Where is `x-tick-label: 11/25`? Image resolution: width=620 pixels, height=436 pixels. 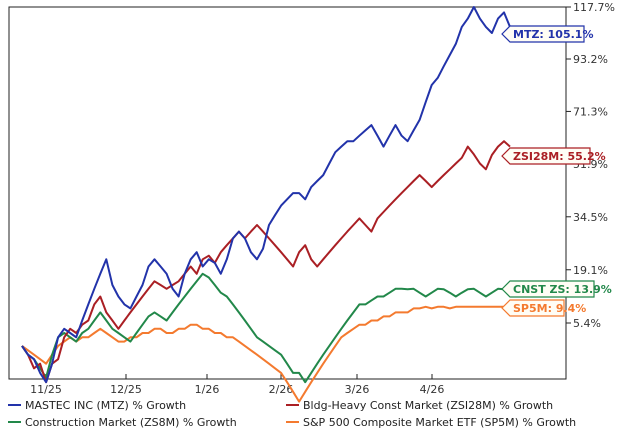 x-tick-label: 11/25 is located at coordinates (46, 389).